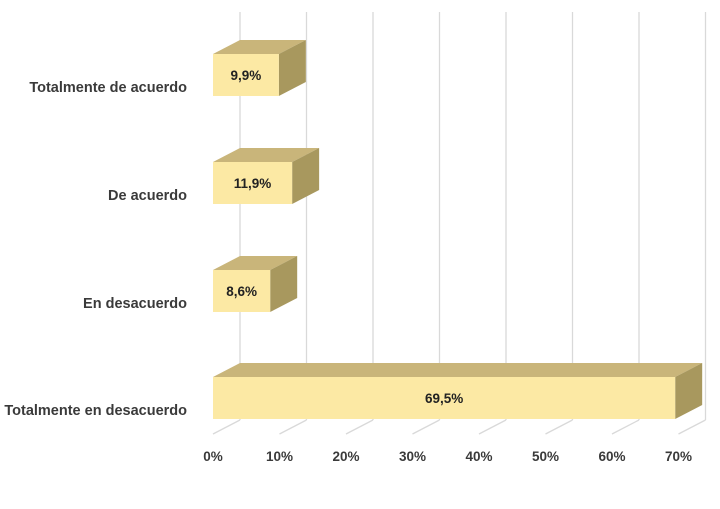 The height and width of the screenshot is (509, 720). What do you see at coordinates (678, 456) in the screenshot?
I see `x-tick-label: 70%` at bounding box center [678, 456].